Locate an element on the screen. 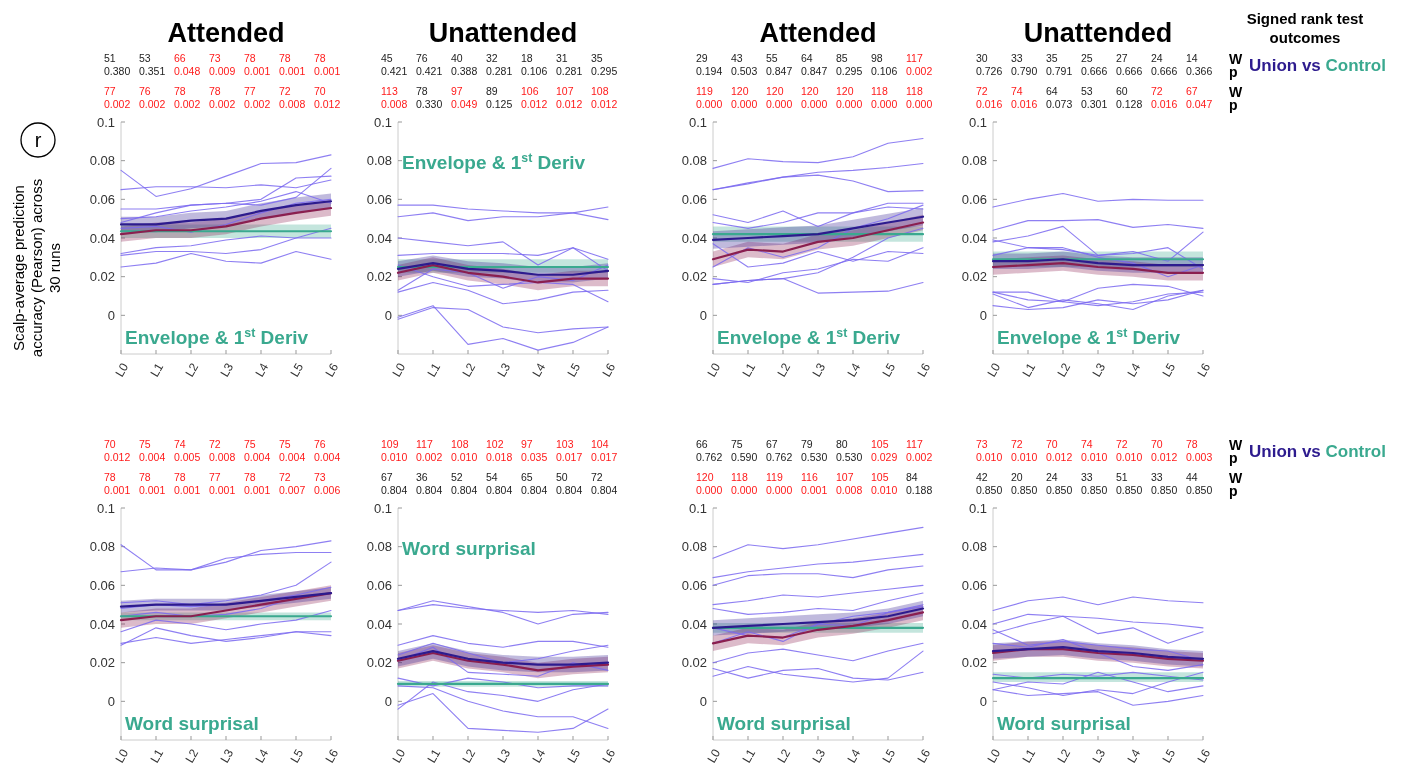  text: 109 is located at coordinates (390, 444).